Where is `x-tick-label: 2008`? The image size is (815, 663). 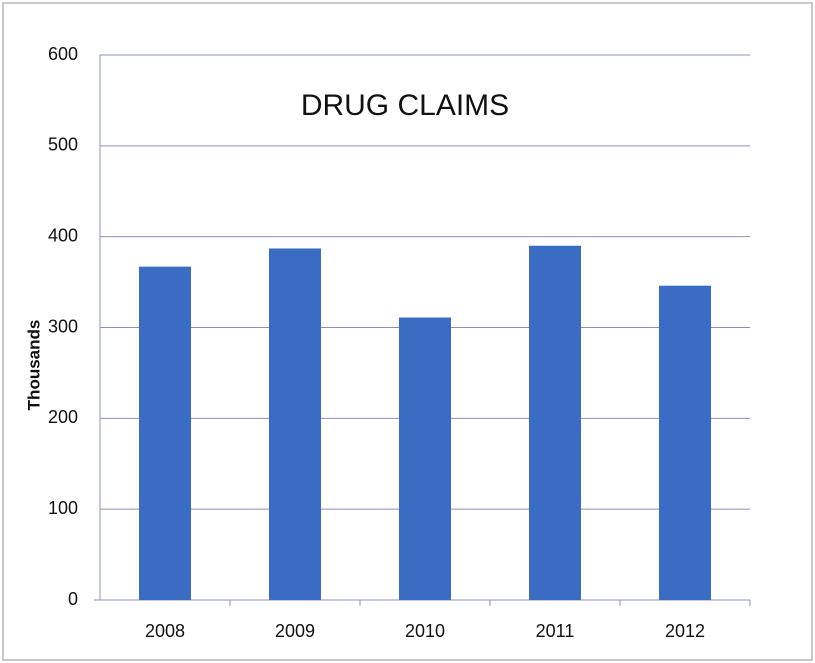 x-tick-label: 2008 is located at coordinates (165, 631).